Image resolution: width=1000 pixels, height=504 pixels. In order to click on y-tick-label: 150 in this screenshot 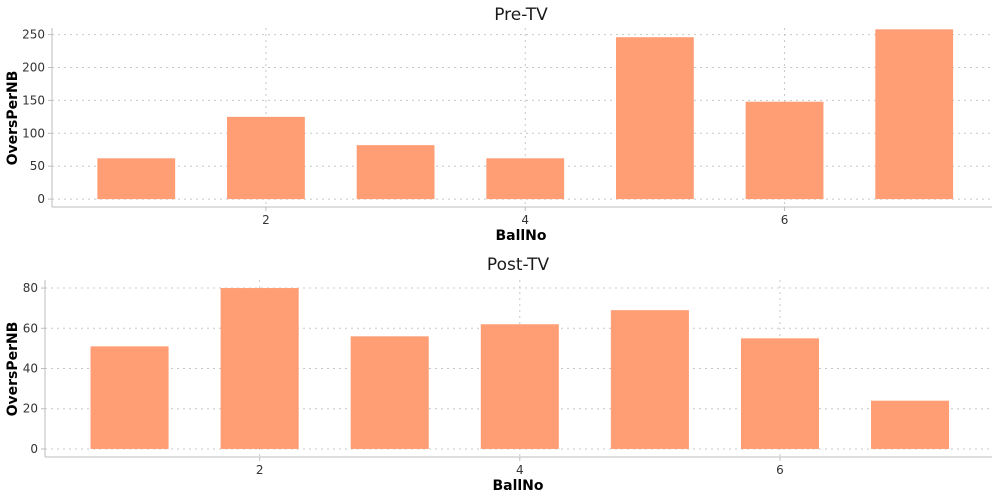, I will do `click(33, 100)`.